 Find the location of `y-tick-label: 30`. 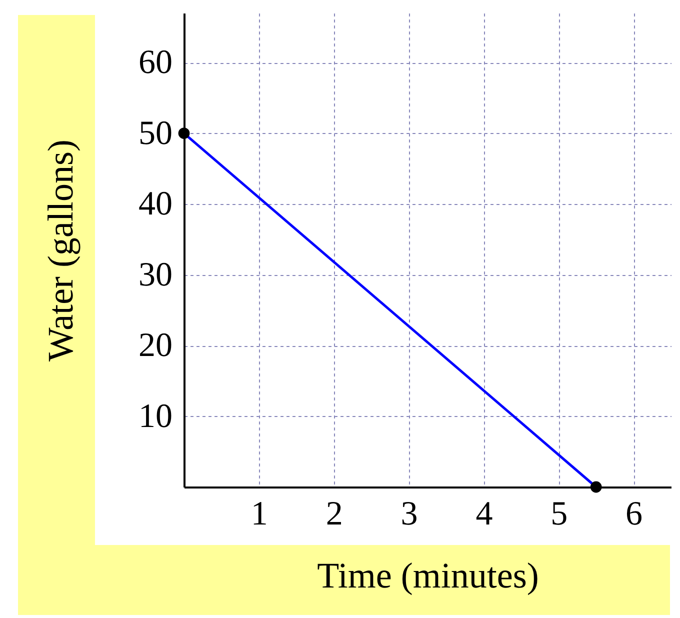

y-tick-label: 30 is located at coordinates (155, 275).